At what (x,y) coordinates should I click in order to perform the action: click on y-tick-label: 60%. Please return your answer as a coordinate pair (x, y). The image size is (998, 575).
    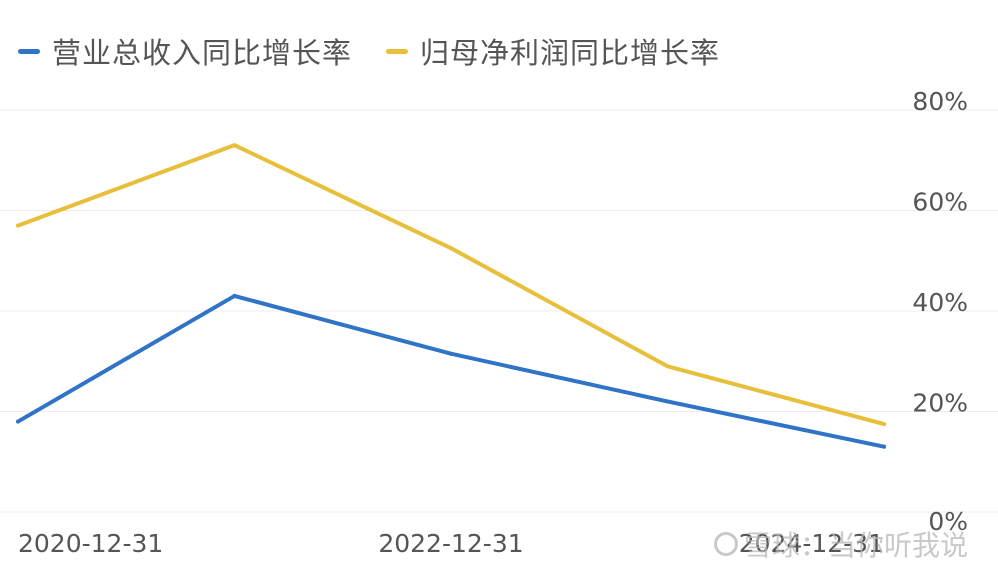
    Looking at the image, I should click on (940, 202).